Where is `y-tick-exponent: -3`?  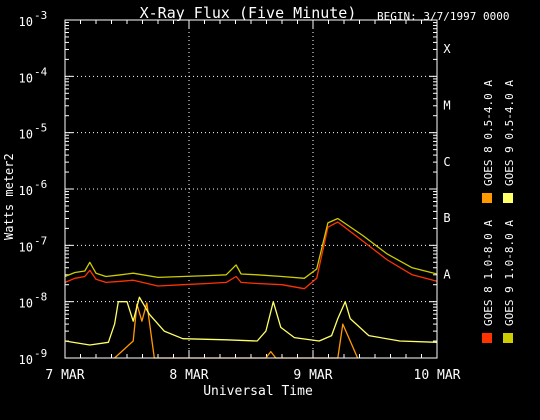 y-tick-exponent: -3 is located at coordinates (40, 15).